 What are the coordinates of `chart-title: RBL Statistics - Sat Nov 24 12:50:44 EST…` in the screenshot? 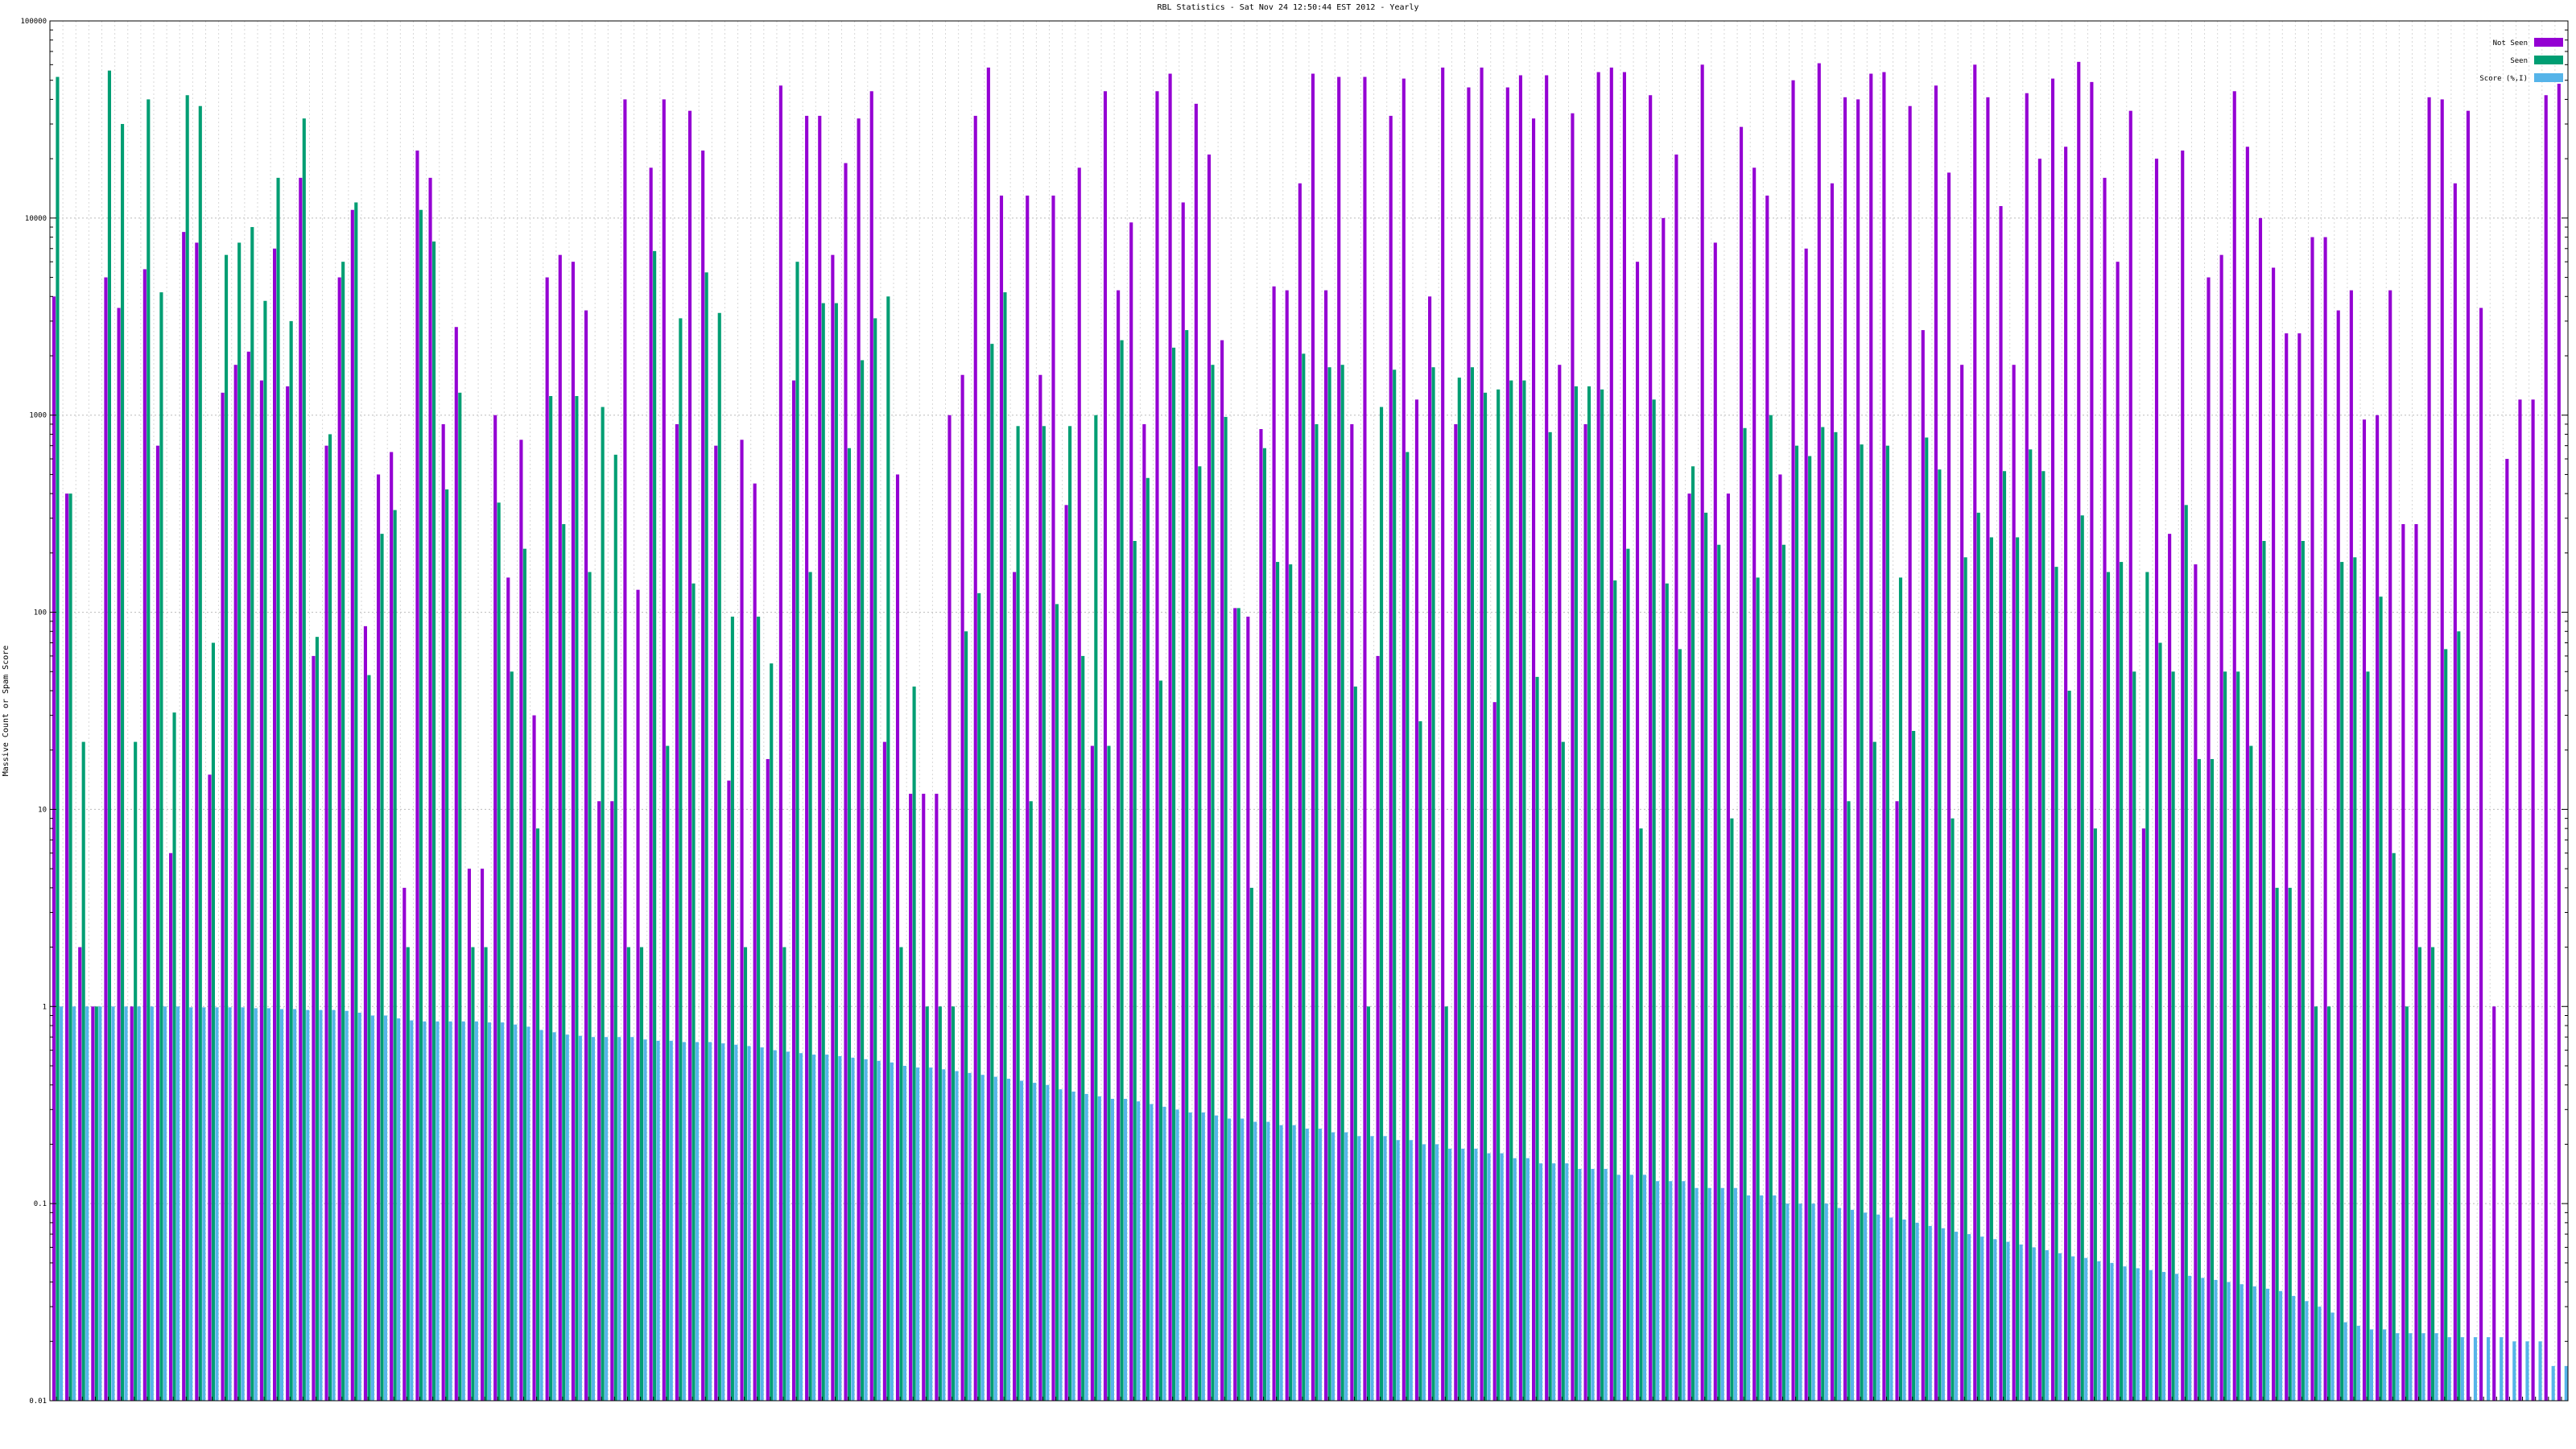 It's located at (1287, 7).